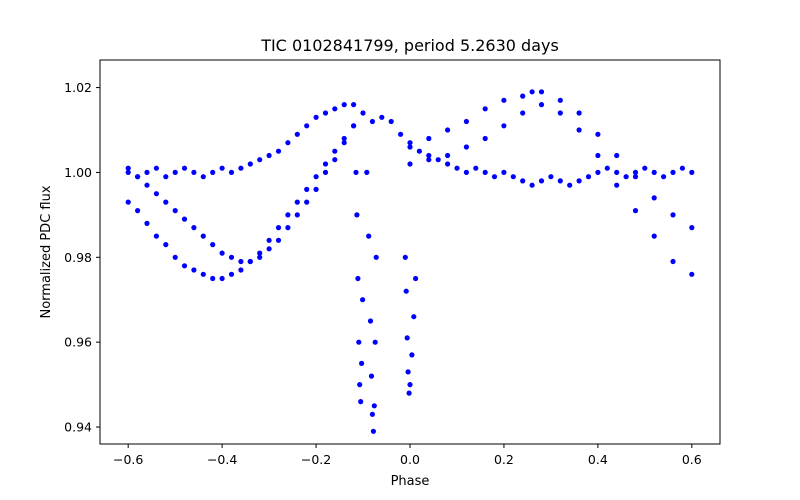  Describe the element at coordinates (46, 251) in the screenshot. I see `y-axis-label: Normalized PDC flux` at that location.